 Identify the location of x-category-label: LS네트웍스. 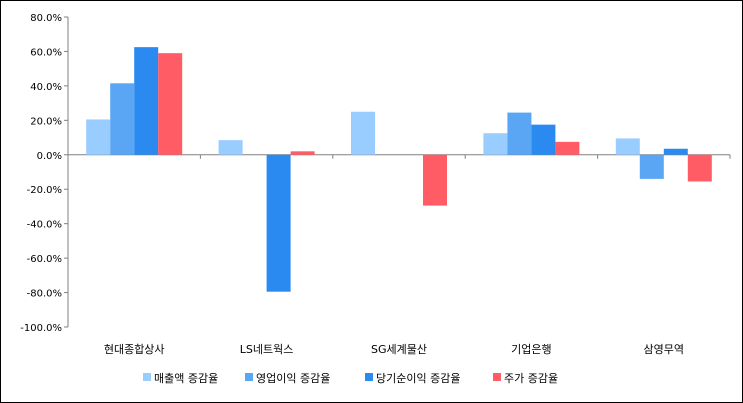
(267, 349).